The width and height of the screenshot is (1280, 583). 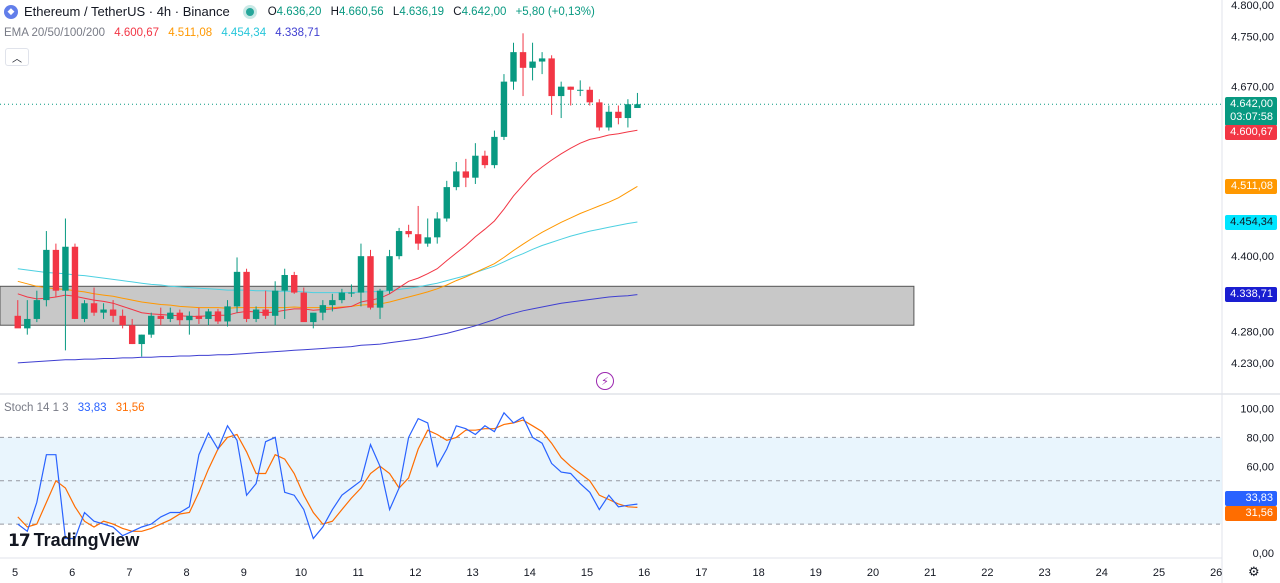 I want to click on last-price-tag: 4.642,00 03:07:58, so click(x=1251, y=112).